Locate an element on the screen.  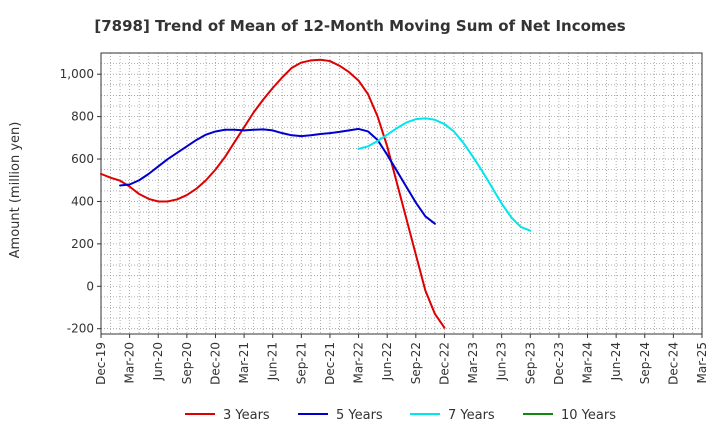
y-tick-label: 600 is located at coordinates (82, 159).